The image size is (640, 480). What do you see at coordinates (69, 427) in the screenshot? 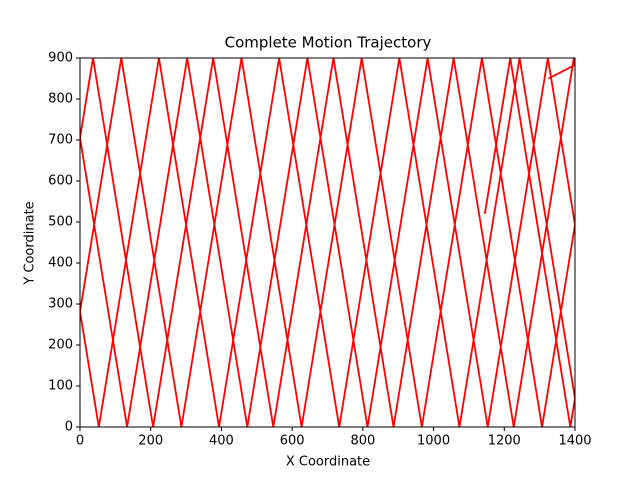
I see `y-tick-label: 0` at bounding box center [69, 427].